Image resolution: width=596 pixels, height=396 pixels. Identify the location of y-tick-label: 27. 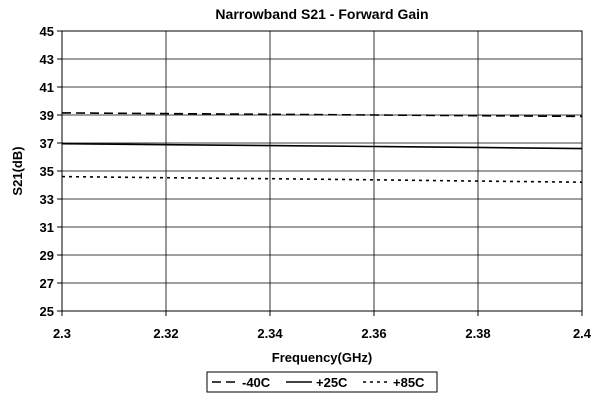
(47, 283).